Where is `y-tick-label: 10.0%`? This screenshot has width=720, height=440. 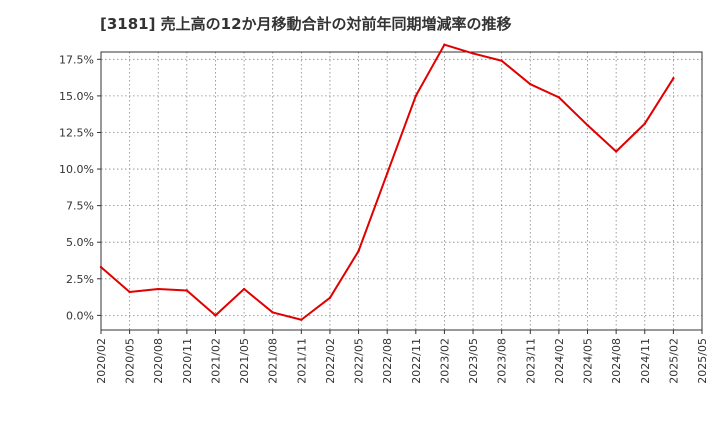
y-tick-label: 10.0% is located at coordinates (76, 169).